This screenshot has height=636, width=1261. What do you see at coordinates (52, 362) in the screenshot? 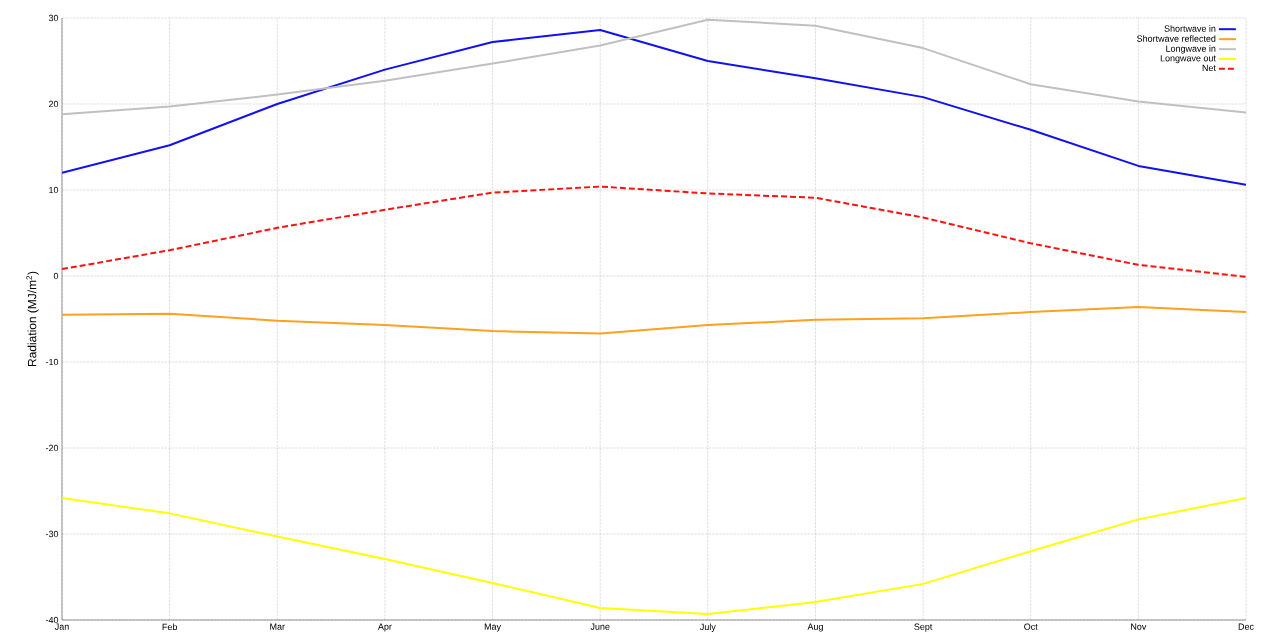
I see `y-tick-label: -10` at bounding box center [52, 362].